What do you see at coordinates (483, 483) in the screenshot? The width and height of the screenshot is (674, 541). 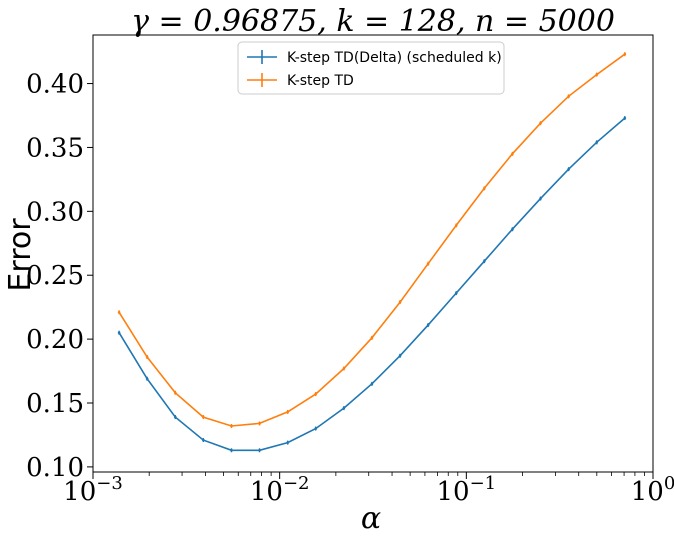 I see `x-tick-label-exponent: −1` at bounding box center [483, 483].